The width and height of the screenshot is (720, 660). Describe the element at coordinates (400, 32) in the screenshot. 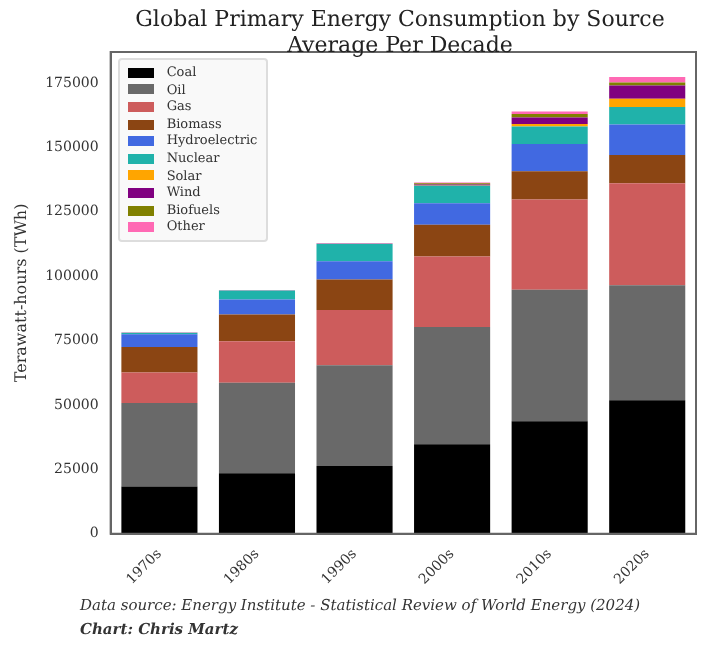

I see `chart-title: Global Primary Energy Consumption by Source Average Per Decade` at that location.